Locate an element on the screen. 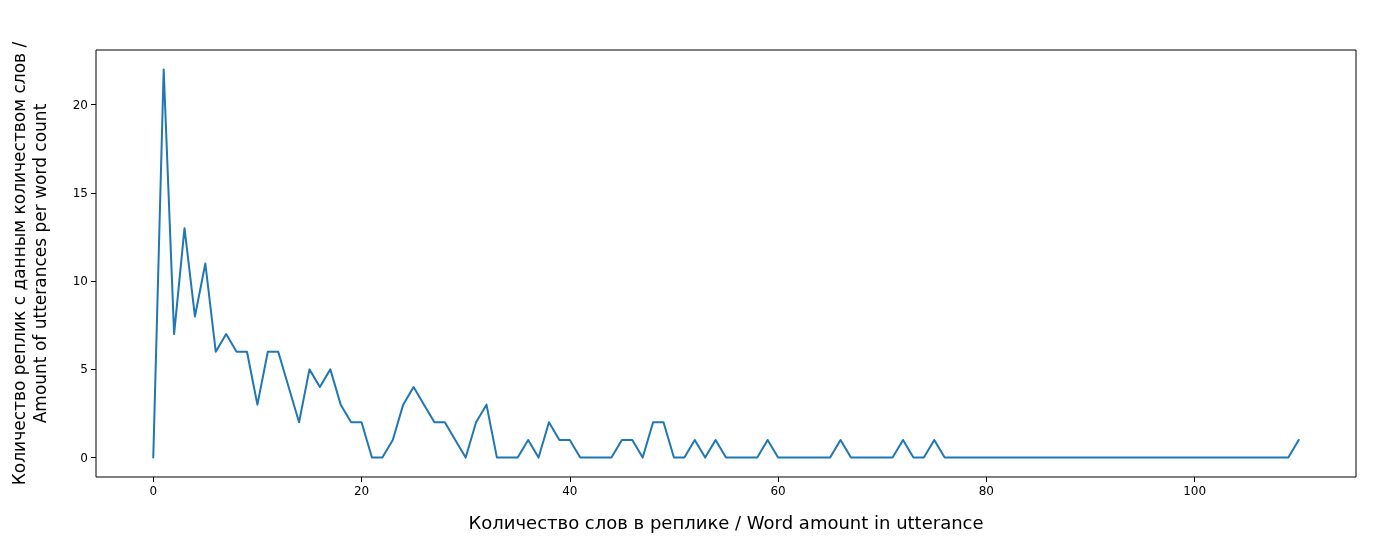 This screenshot has height=537, width=1393. y-axis-title: Количество реплик с данным количеством слов / Amount of utterances per word count is located at coordinates (29, 263).